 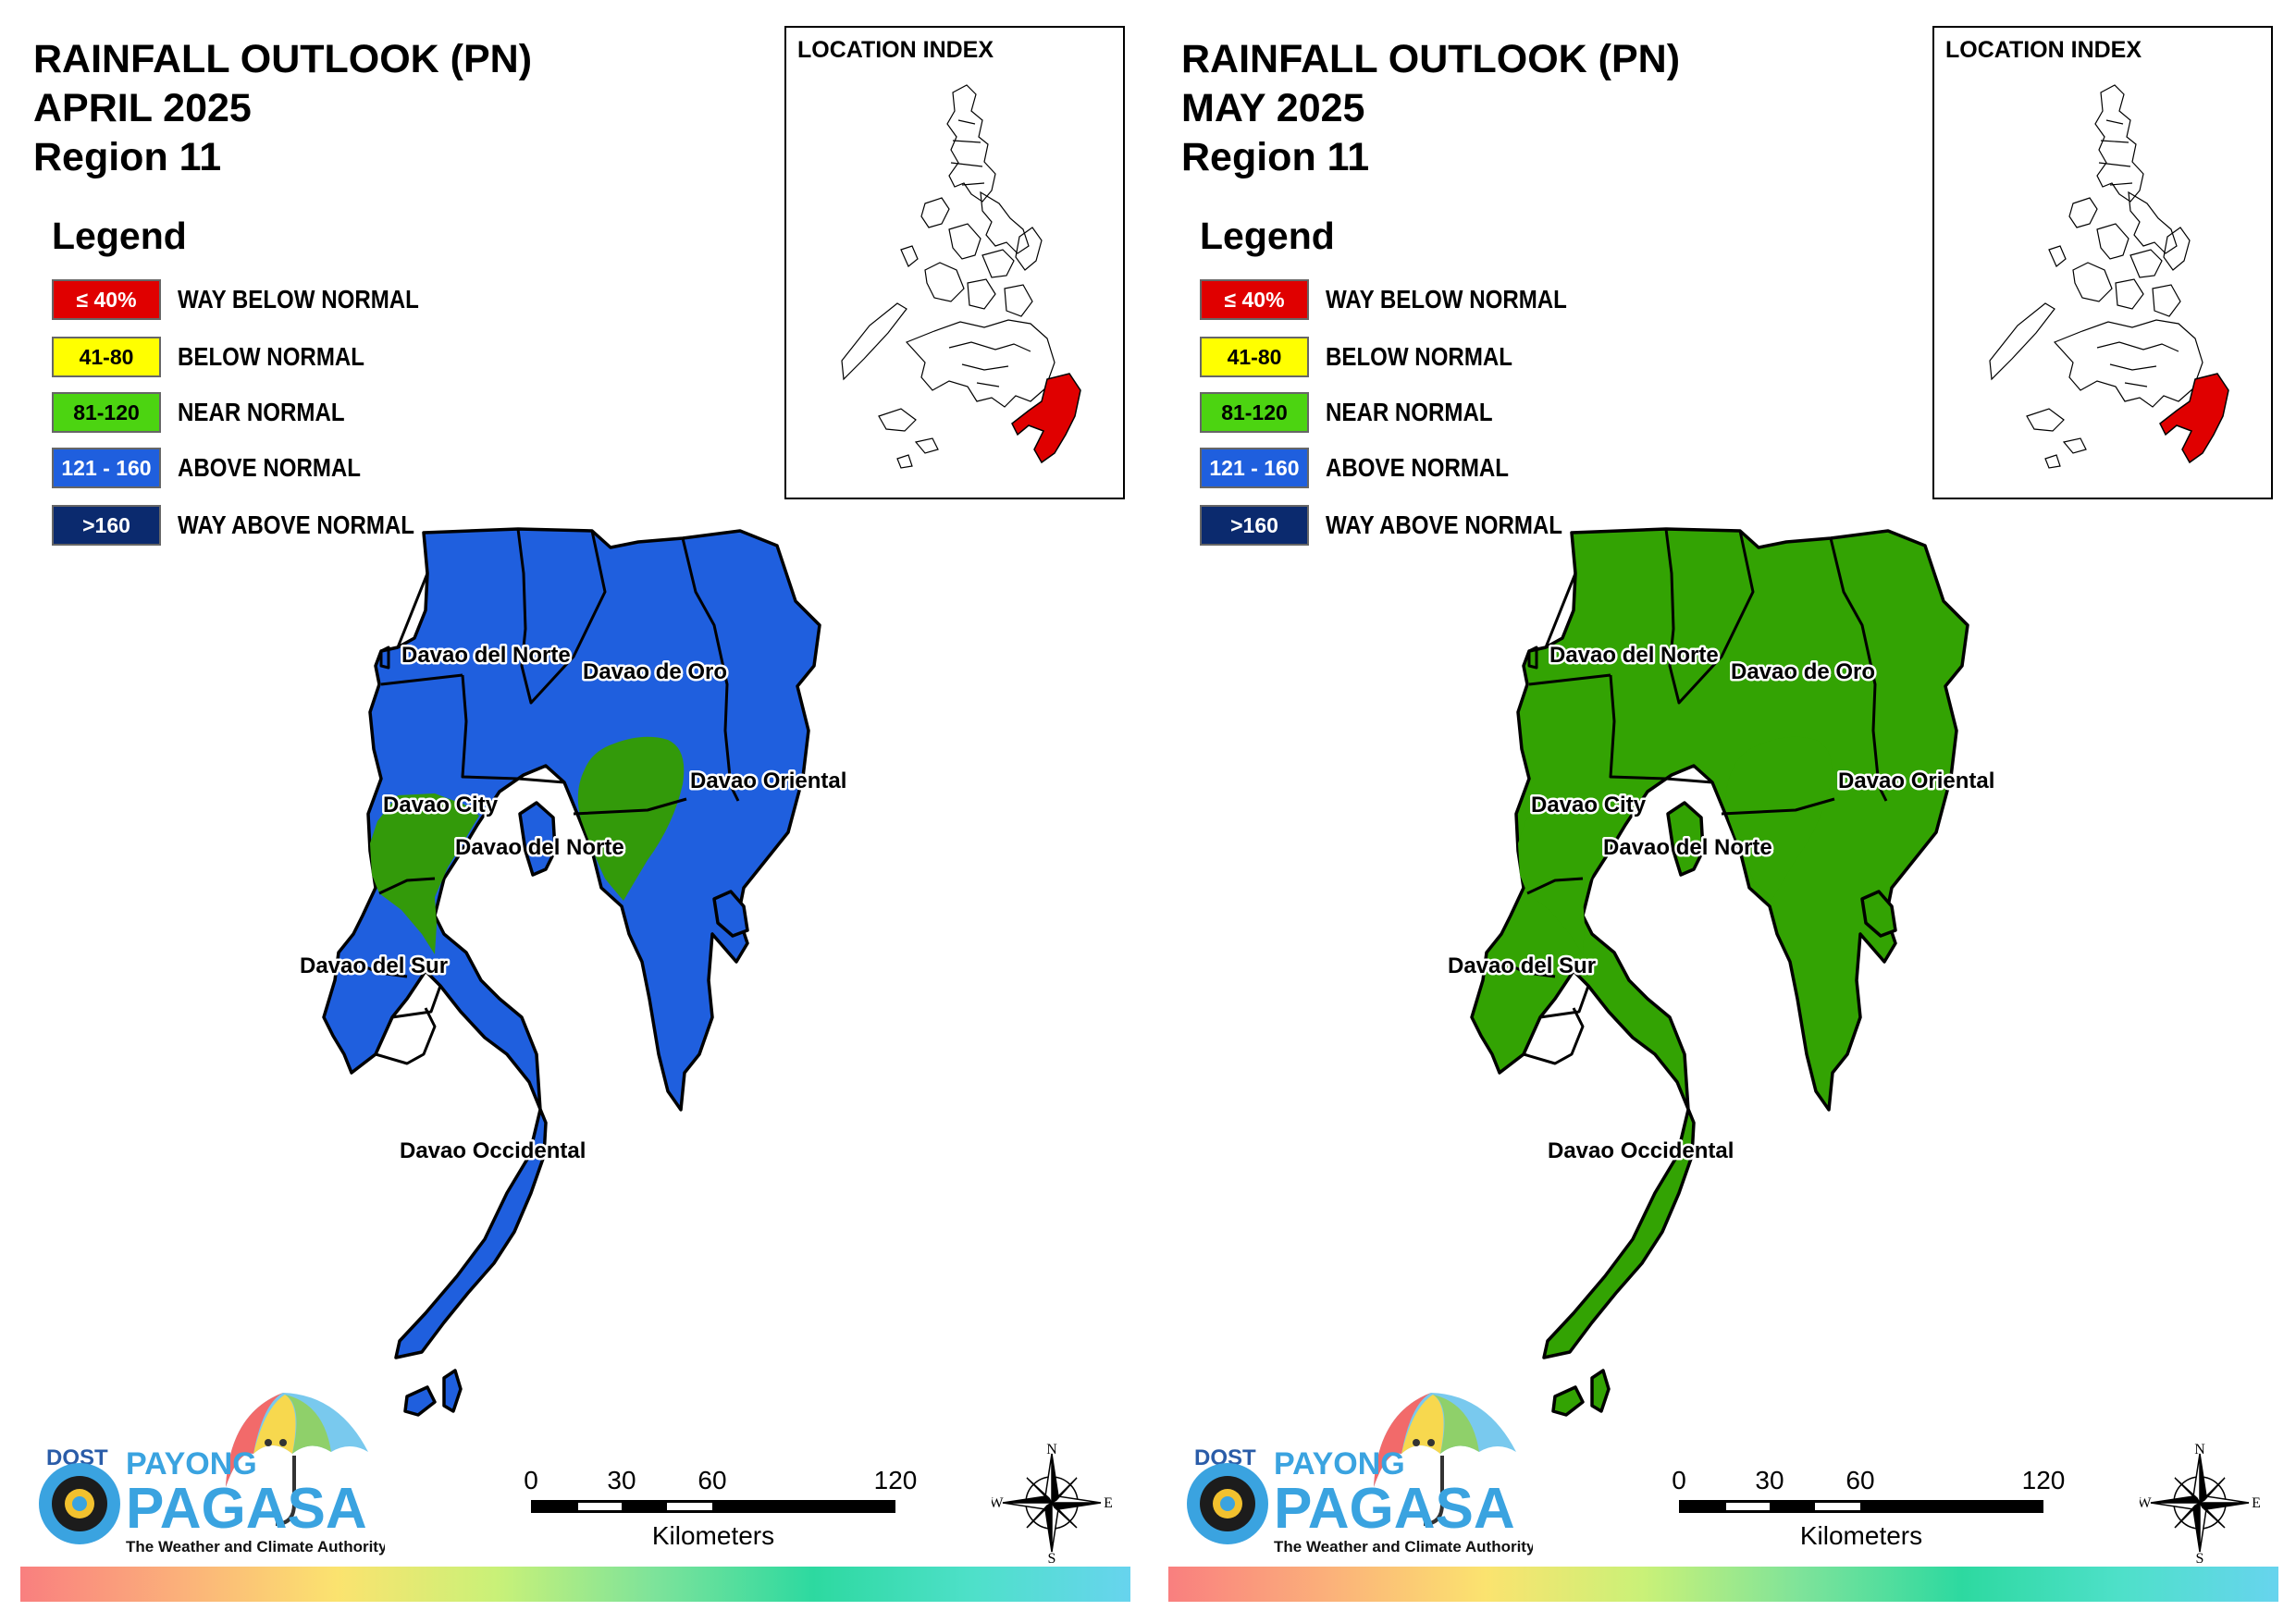 What do you see at coordinates (531, 1480) in the screenshot?
I see `scale-tick-0: 0` at bounding box center [531, 1480].